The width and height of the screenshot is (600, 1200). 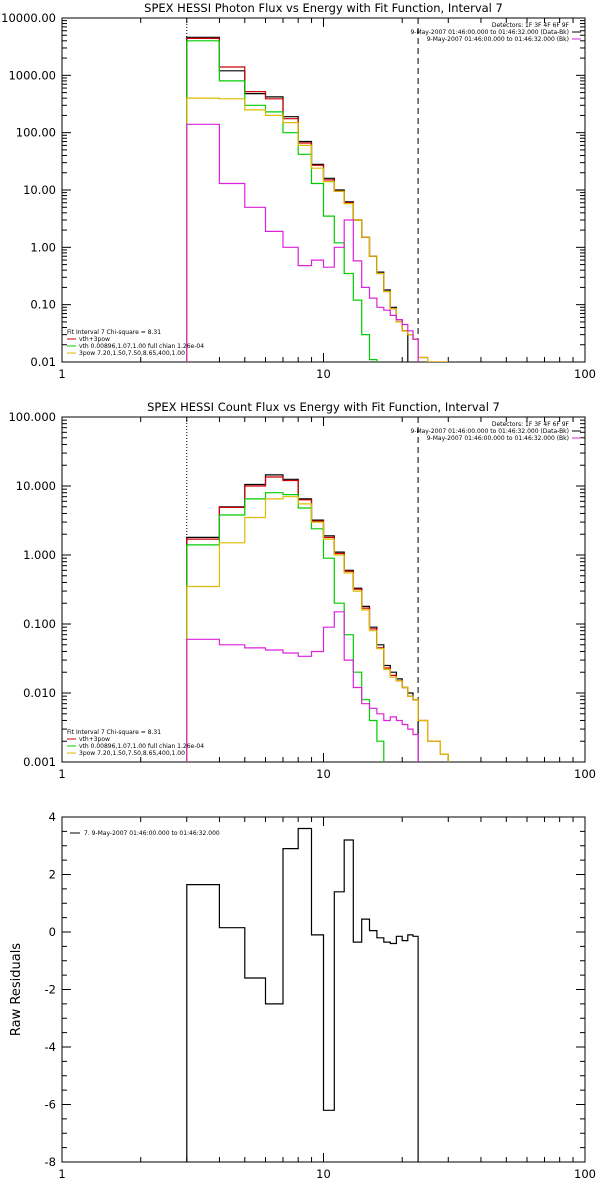 What do you see at coordinates (52, 875) in the screenshot?
I see `y-tick-label: 2` at bounding box center [52, 875].